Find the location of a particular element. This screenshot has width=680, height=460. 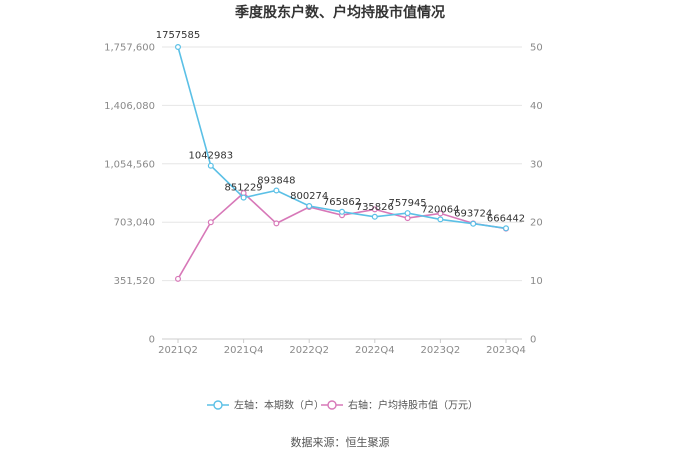

legend-label: 右轴：户均持股市值（万元） is located at coordinates (413, 405).